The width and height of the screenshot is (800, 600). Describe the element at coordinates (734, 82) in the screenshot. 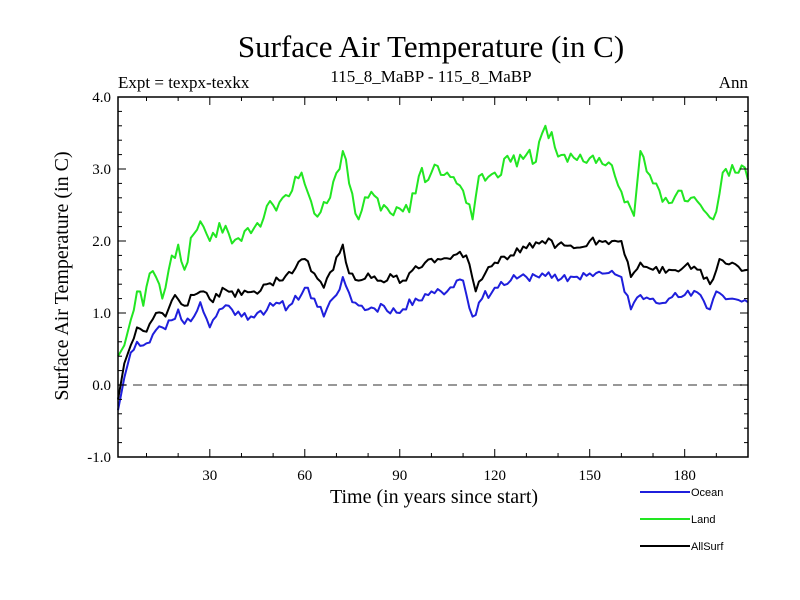

I see `chart-subtitle-right: Ann` at that location.